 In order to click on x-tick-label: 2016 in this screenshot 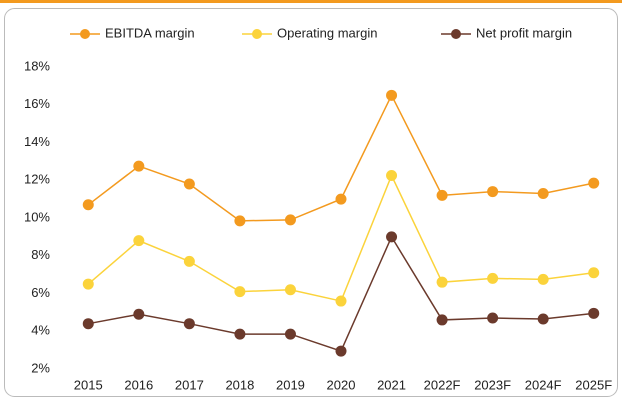, I will do `click(138, 384)`.